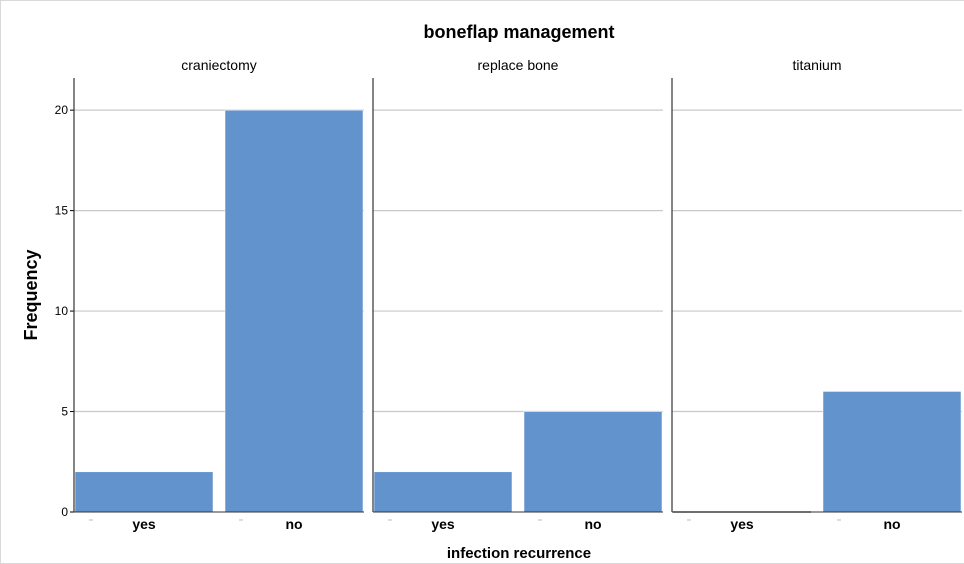 Image resolution: width=964 pixels, height=564 pixels. What do you see at coordinates (218, 65) in the screenshot?
I see `panel-label-craniectomy: craniectomy` at bounding box center [218, 65].